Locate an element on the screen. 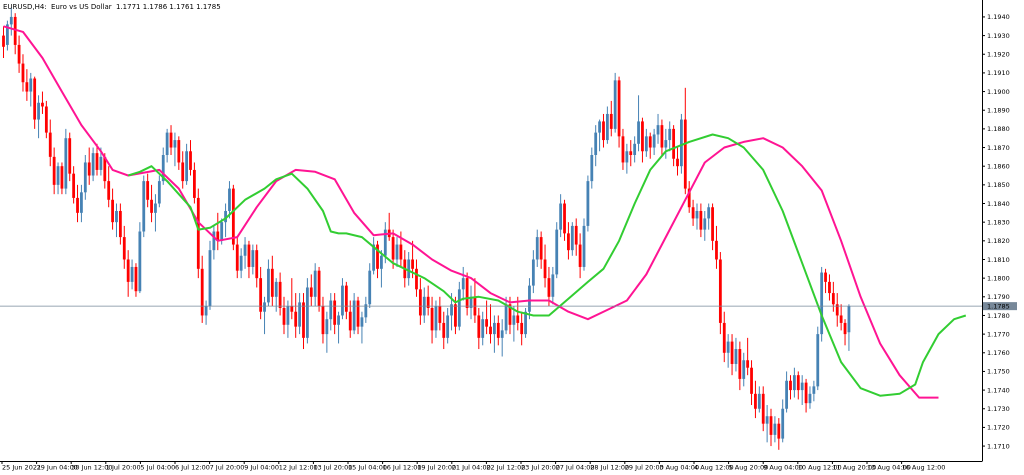 This screenshot has width=1024, height=475. time-tick-label: 10 Aug 12:00 is located at coordinates (820, 468).